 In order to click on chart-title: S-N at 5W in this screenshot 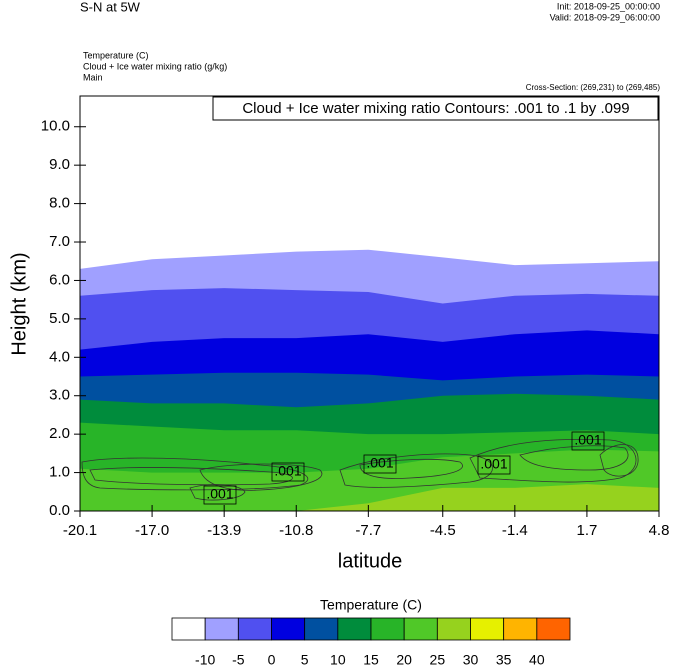, I will do `click(110, 7)`.